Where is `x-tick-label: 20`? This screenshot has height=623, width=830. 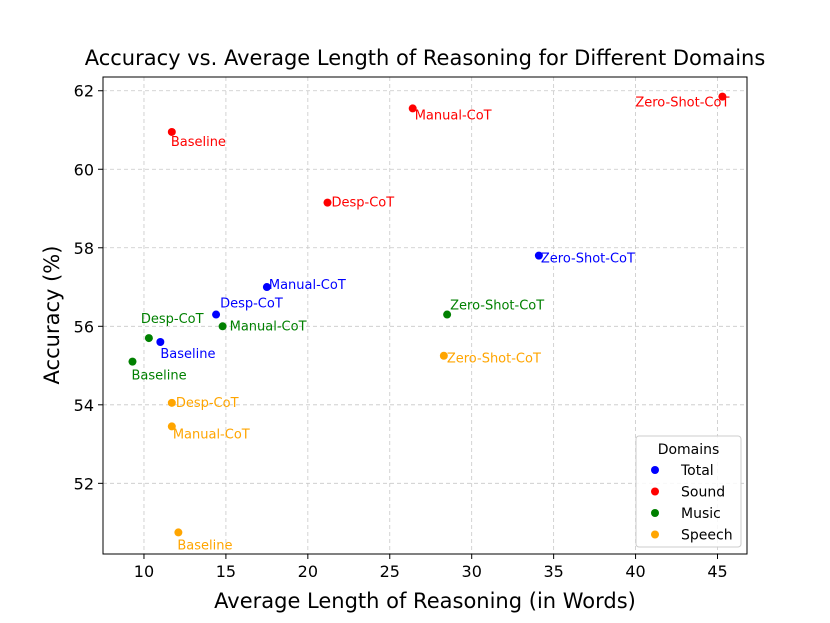
x-tick-label: 20 is located at coordinates (308, 571).